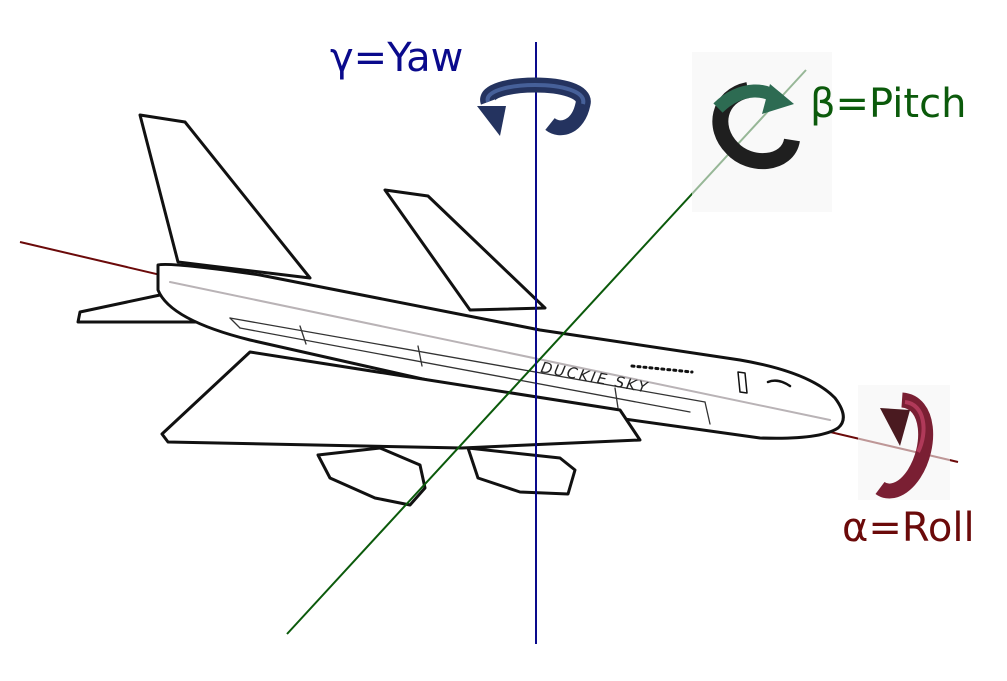 Image resolution: width=1007 pixels, height=681 pixels. Describe the element at coordinates (534, 106) in the screenshot. I see `yaw-rotation-icon` at that location.